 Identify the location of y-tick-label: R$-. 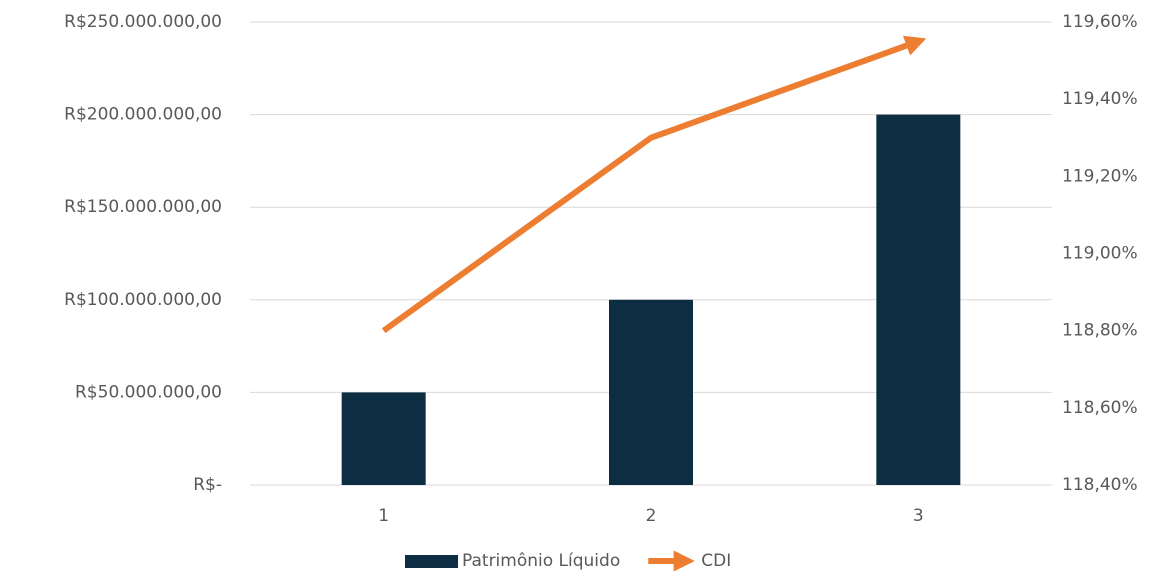
(207, 485).